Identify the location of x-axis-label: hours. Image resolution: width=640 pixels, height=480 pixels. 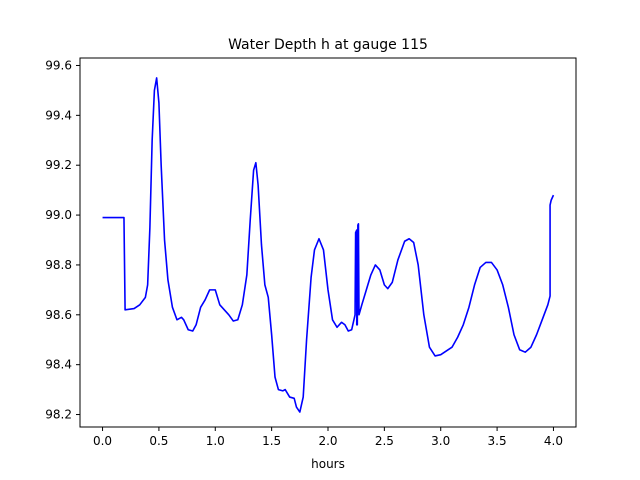
(328, 464).